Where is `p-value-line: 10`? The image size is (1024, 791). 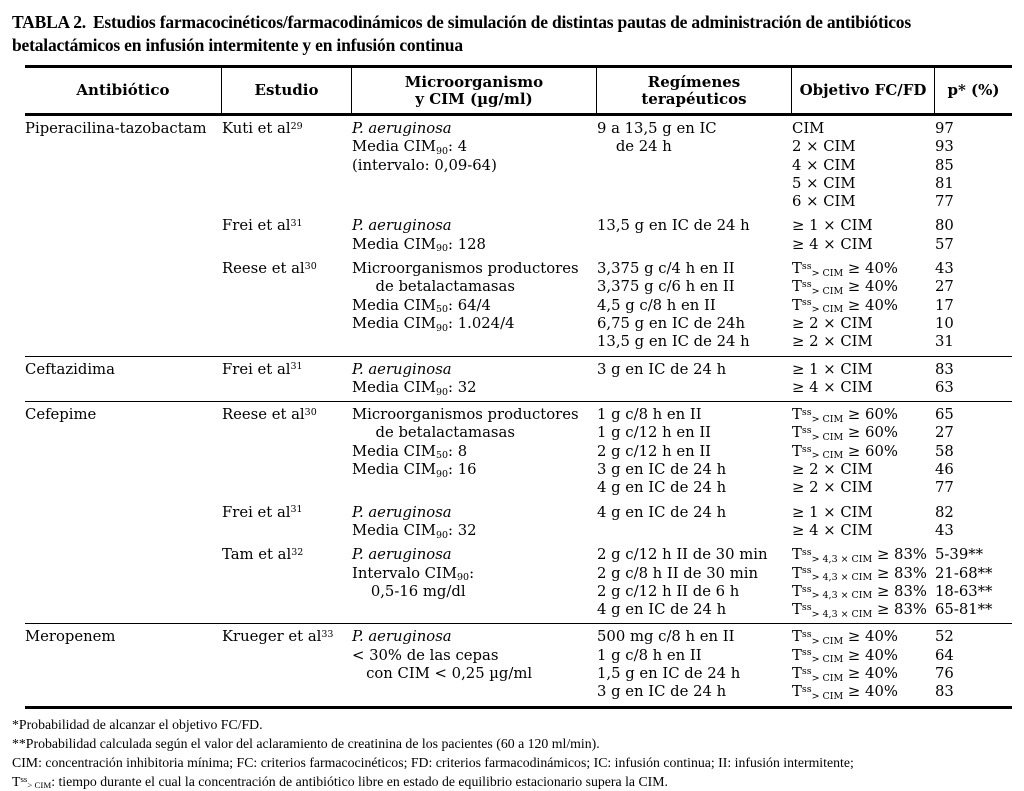
p-value-line: 10 is located at coordinates (944, 323).